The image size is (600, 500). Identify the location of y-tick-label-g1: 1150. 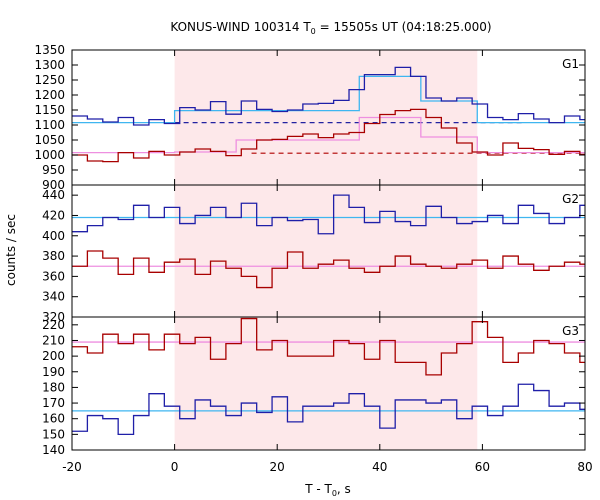
(49, 110).